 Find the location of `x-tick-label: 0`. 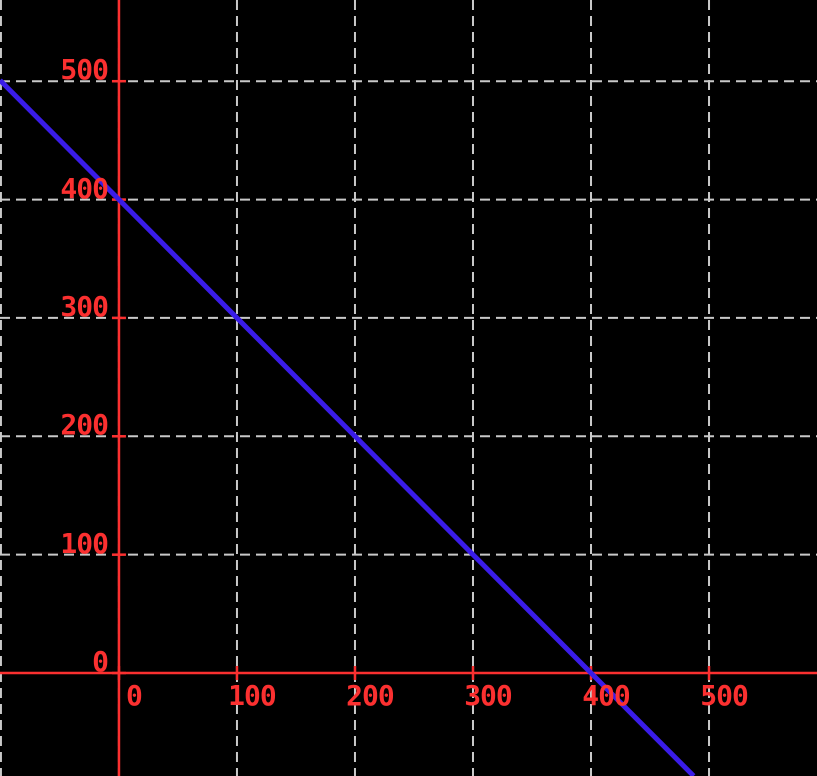

x-tick-label: 0 is located at coordinates (134, 696).